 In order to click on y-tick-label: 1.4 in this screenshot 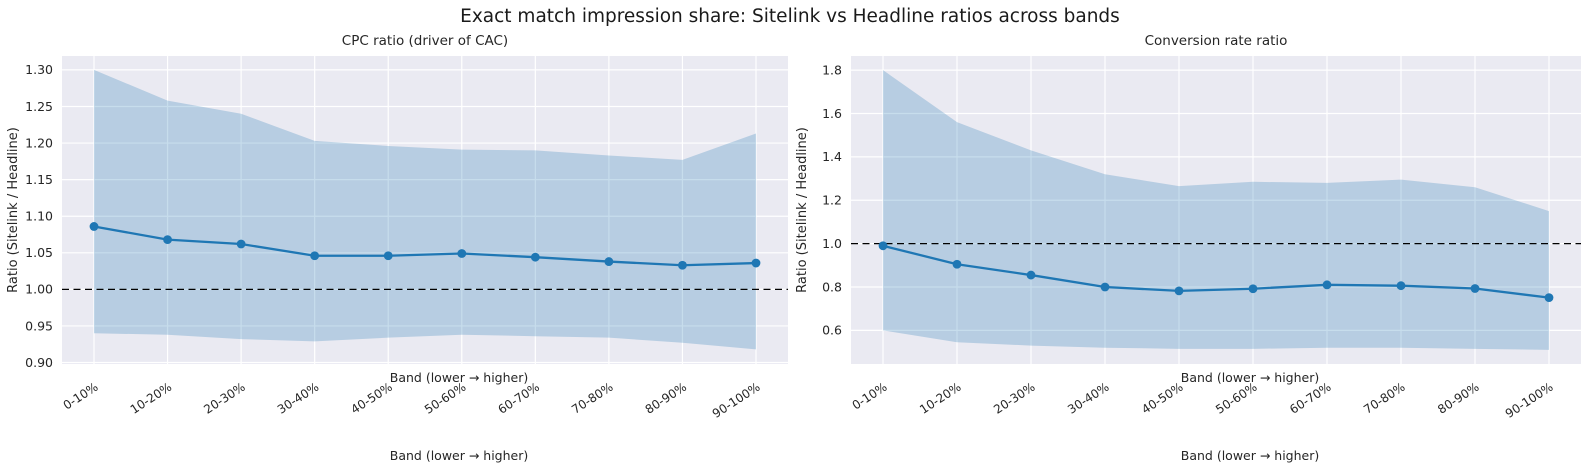, I will do `click(832, 156)`.